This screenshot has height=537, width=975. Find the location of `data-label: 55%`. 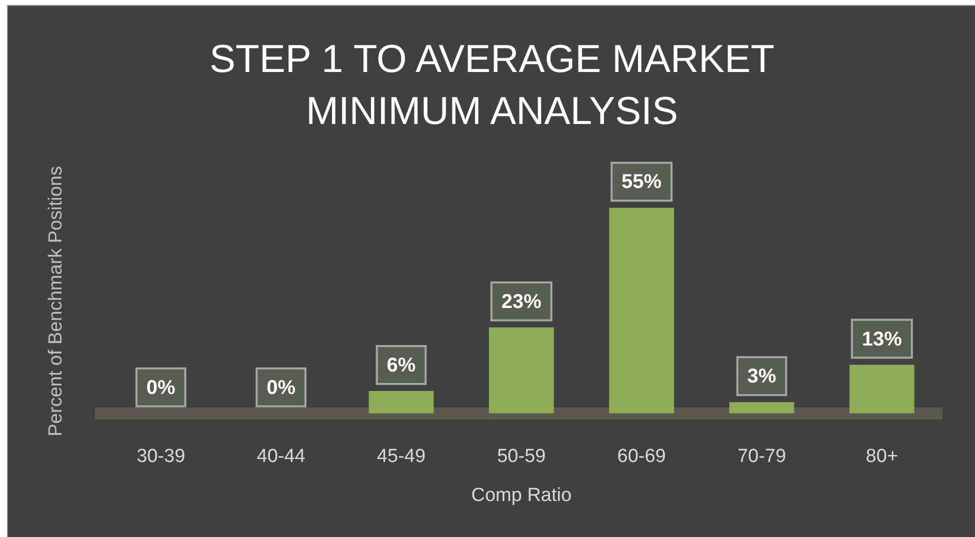

data-label: 55% is located at coordinates (642, 182).